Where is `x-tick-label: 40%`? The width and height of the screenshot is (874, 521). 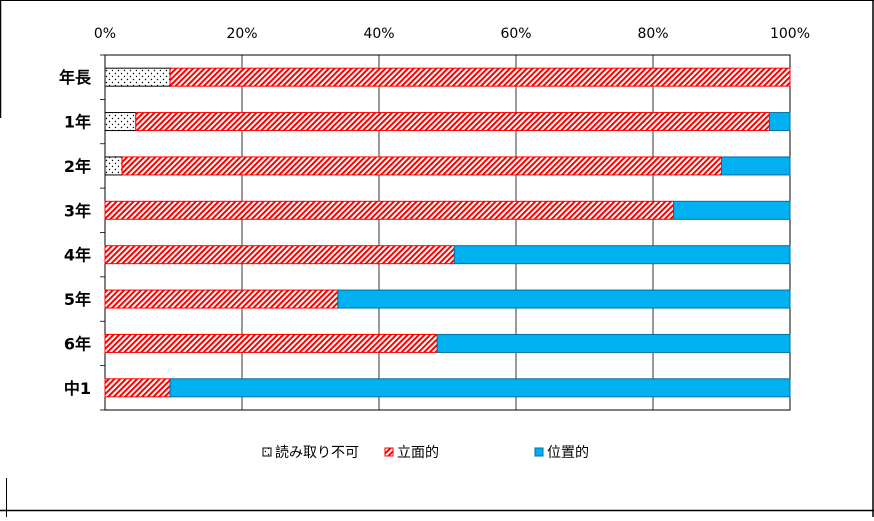 x-tick-label: 40% is located at coordinates (378, 34).